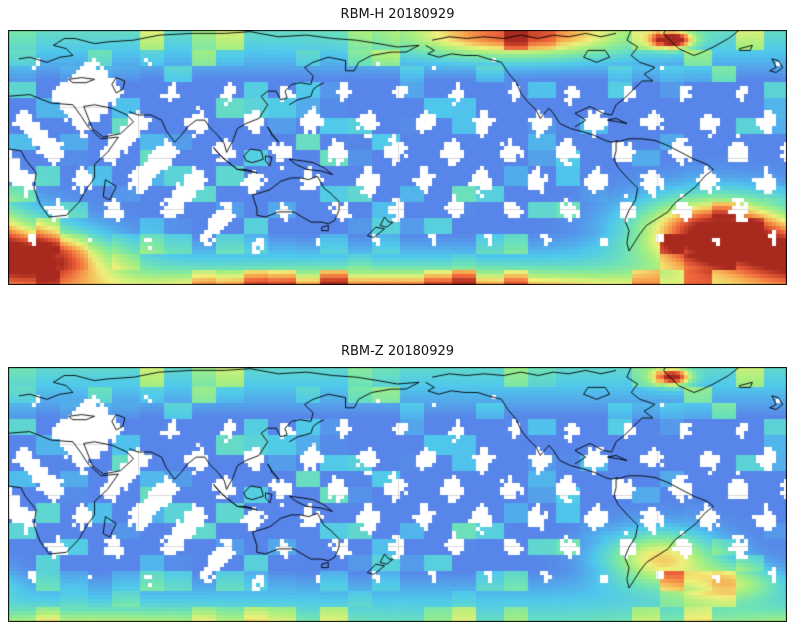 The width and height of the screenshot is (794, 633). Describe the element at coordinates (397, 14) in the screenshot. I see `chart-title-rbm-h: RBM-H 20180929` at that location.